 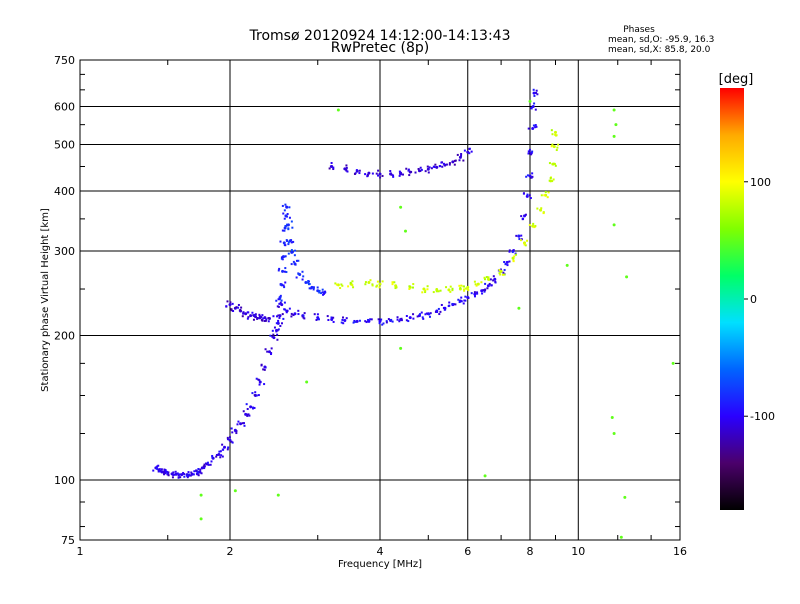 I want to click on y-tick-label: 400, so click(x=64, y=191).